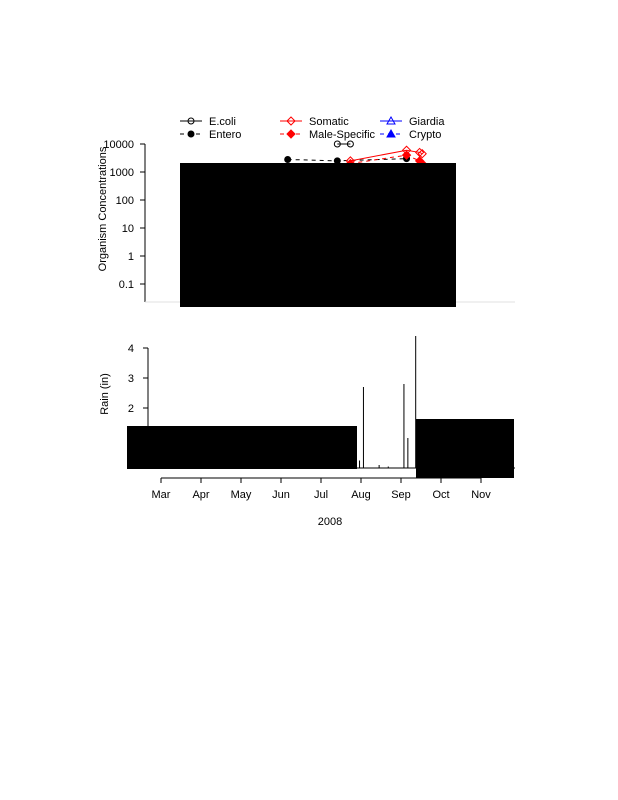 Image resolution: width=618 pixels, height=800 pixels. I want to click on x-tick-label: Nov, so click(481, 495).